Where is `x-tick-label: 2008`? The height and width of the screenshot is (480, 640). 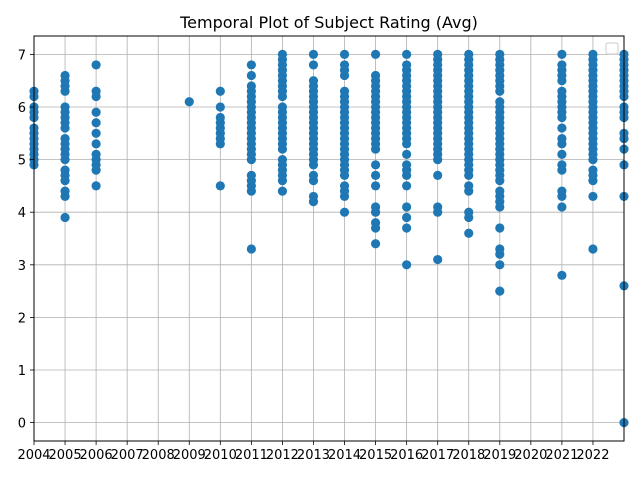
x-tick-label: 2008 is located at coordinates (158, 455).